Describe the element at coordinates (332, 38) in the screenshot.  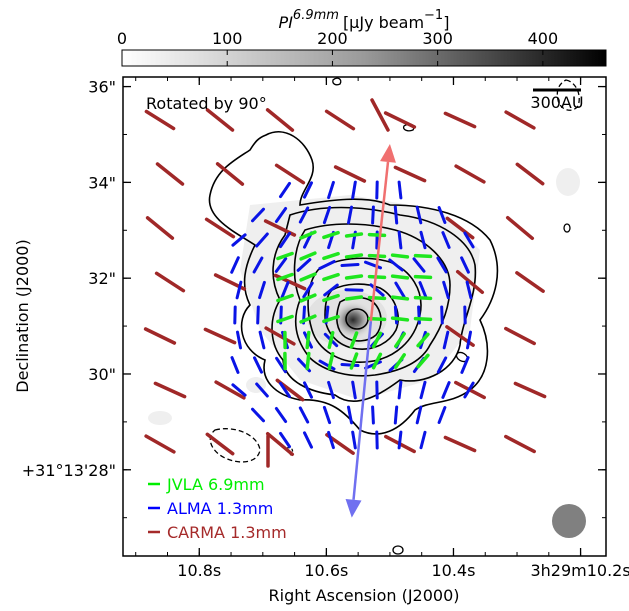
I see `colorbar-tick-label: 200` at that location.